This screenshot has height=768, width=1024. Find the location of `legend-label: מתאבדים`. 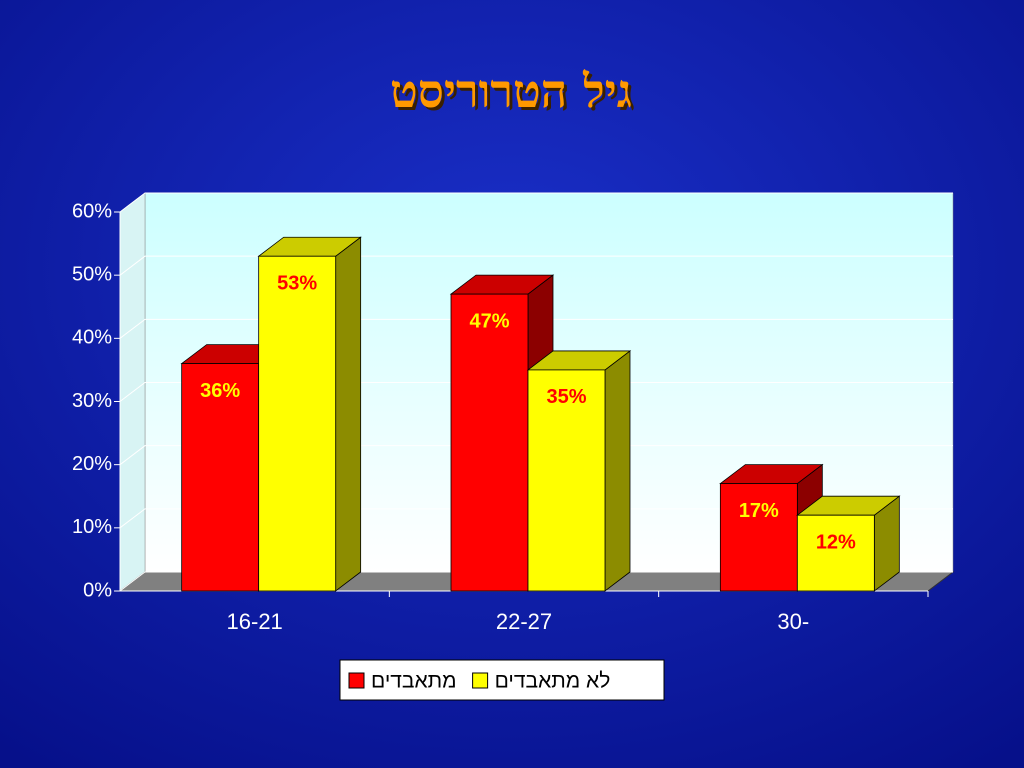

legend-label: מתאבדים is located at coordinates (414, 681).